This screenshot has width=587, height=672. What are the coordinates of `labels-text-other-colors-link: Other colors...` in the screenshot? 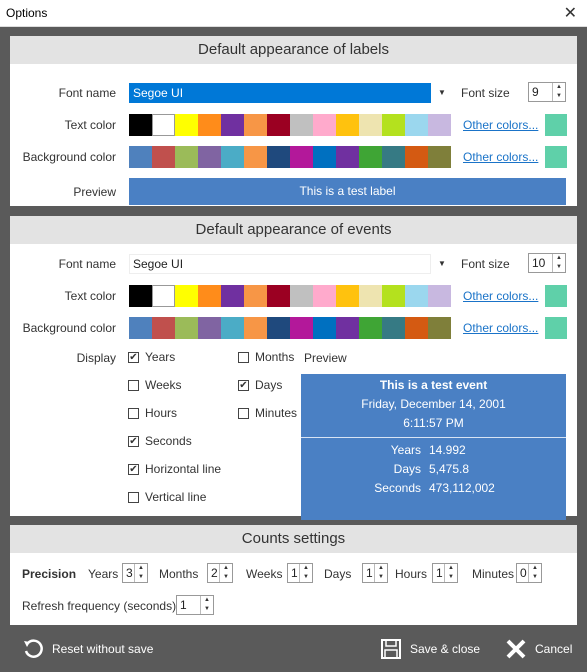 It's located at (501, 125).